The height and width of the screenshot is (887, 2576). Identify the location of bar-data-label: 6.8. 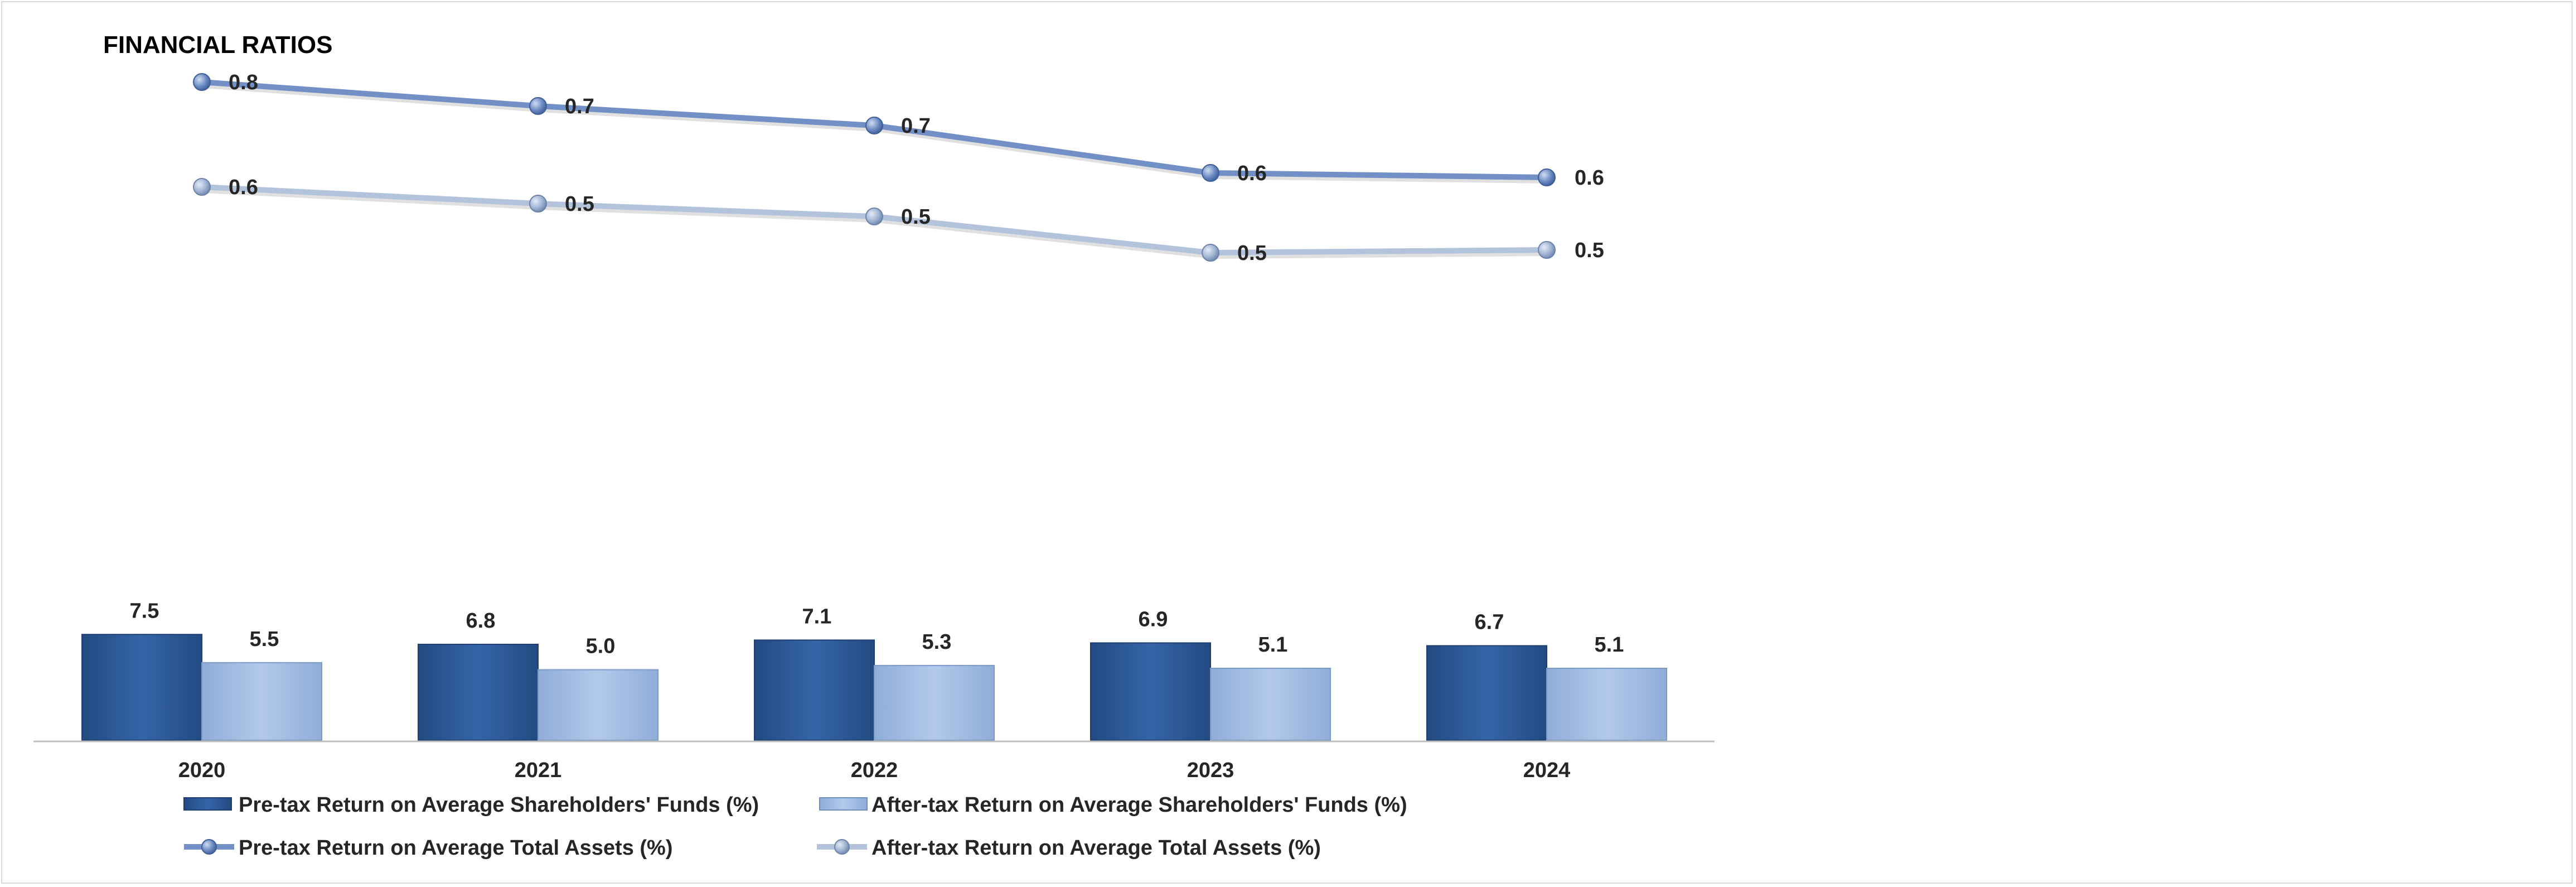
(481, 621).